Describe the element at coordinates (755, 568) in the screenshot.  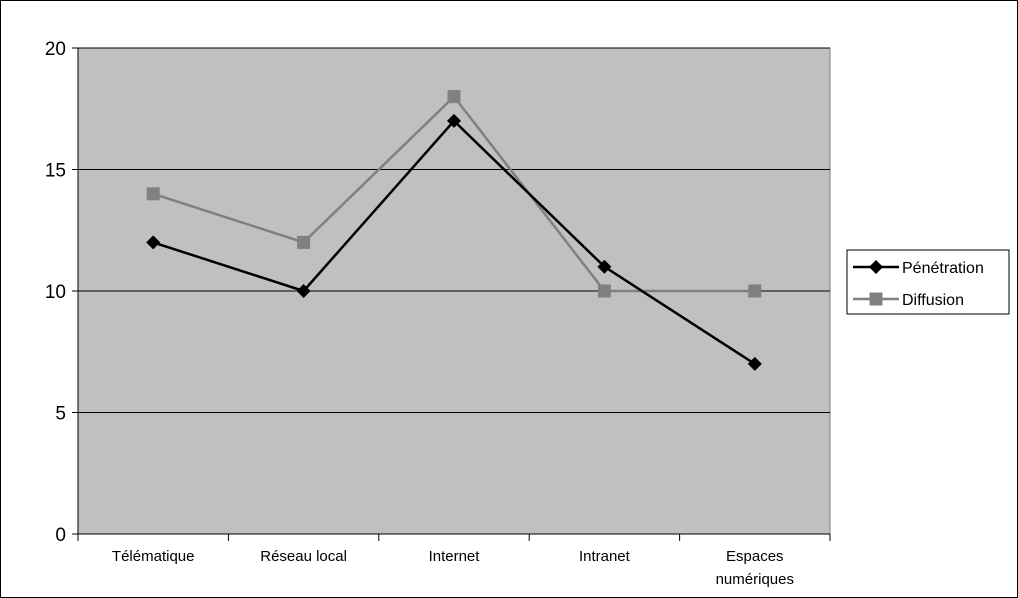
I see `x-tick-label: Espaces numériques` at that location.